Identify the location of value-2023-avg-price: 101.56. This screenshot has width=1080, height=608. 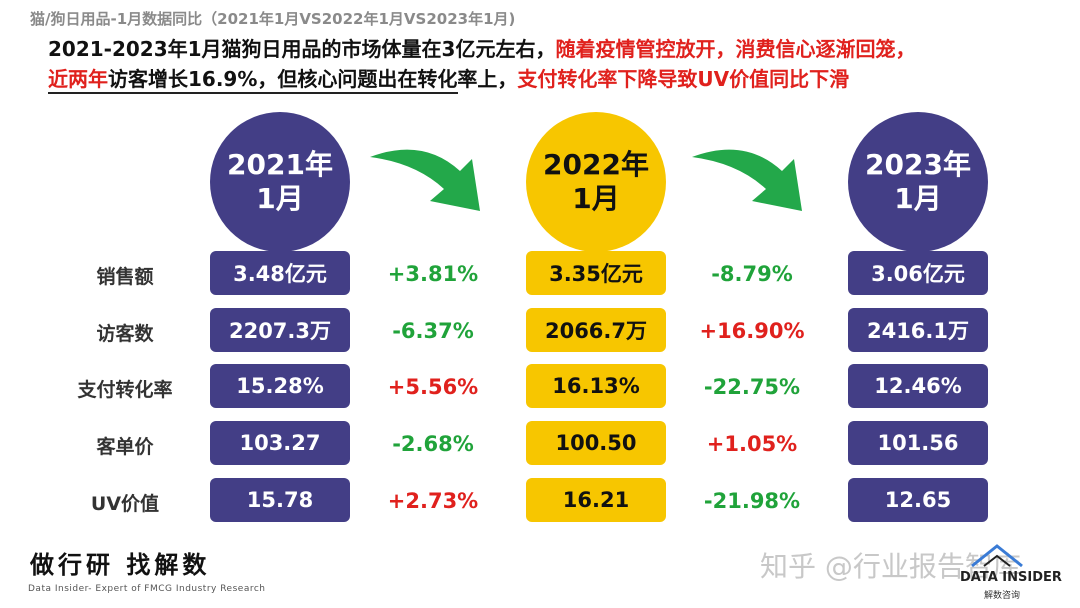
(918, 443).